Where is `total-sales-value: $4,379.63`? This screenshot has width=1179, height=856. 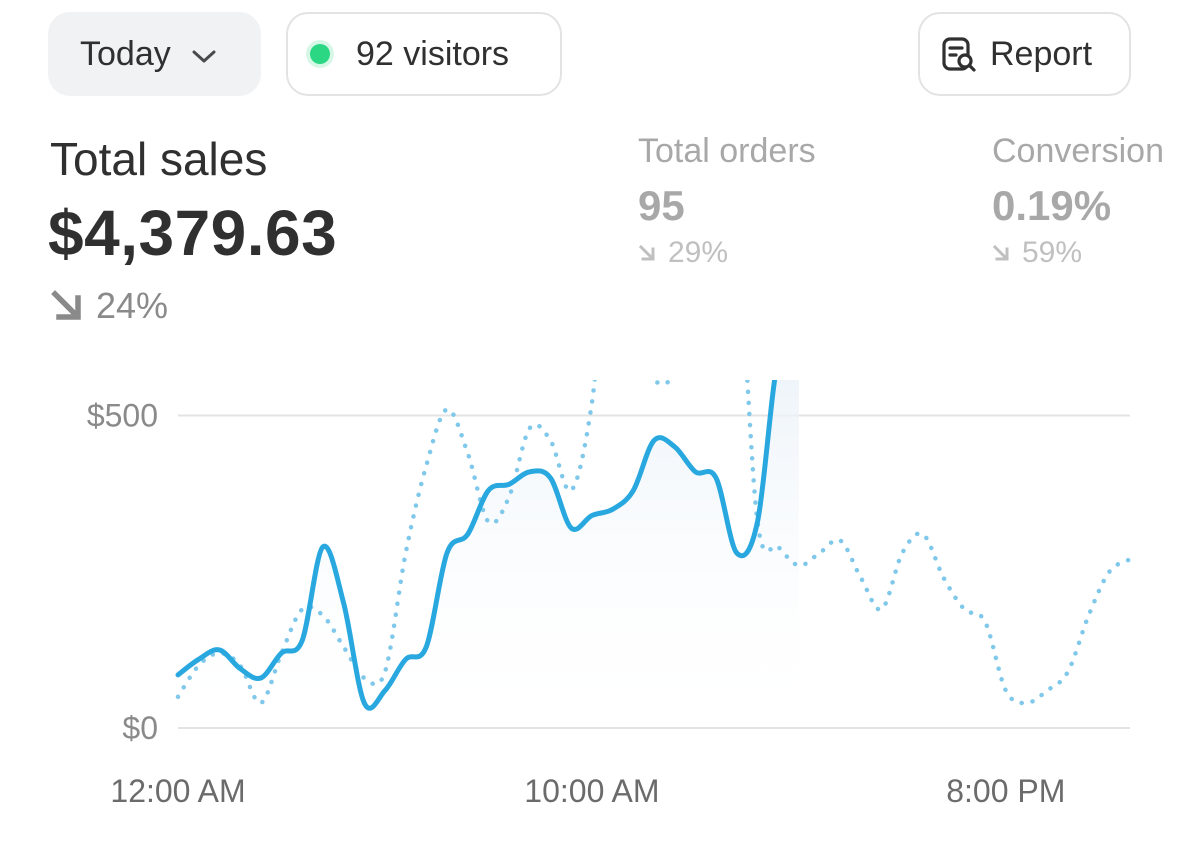 total-sales-value: $4,379.63 is located at coordinates (193, 233).